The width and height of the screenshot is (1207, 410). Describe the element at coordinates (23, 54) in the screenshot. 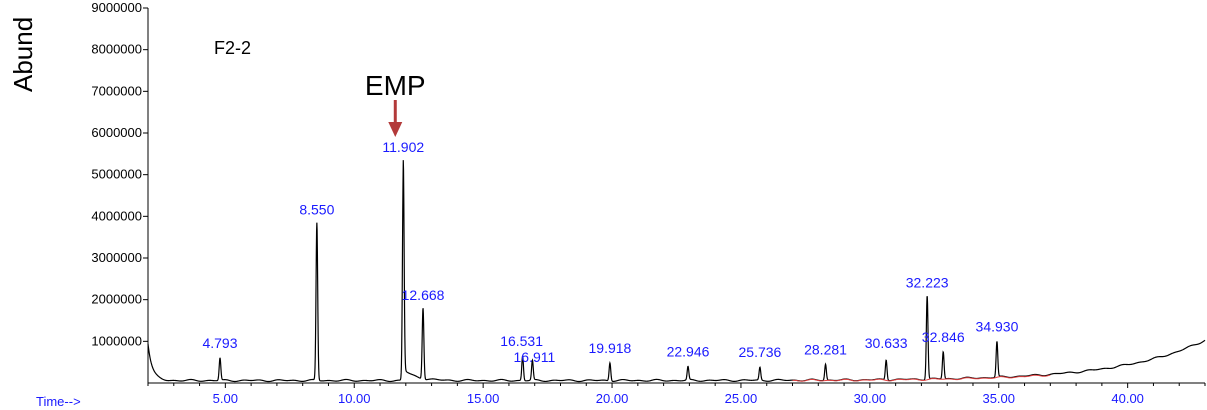

I see `y-axis-label: Abund` at that location.